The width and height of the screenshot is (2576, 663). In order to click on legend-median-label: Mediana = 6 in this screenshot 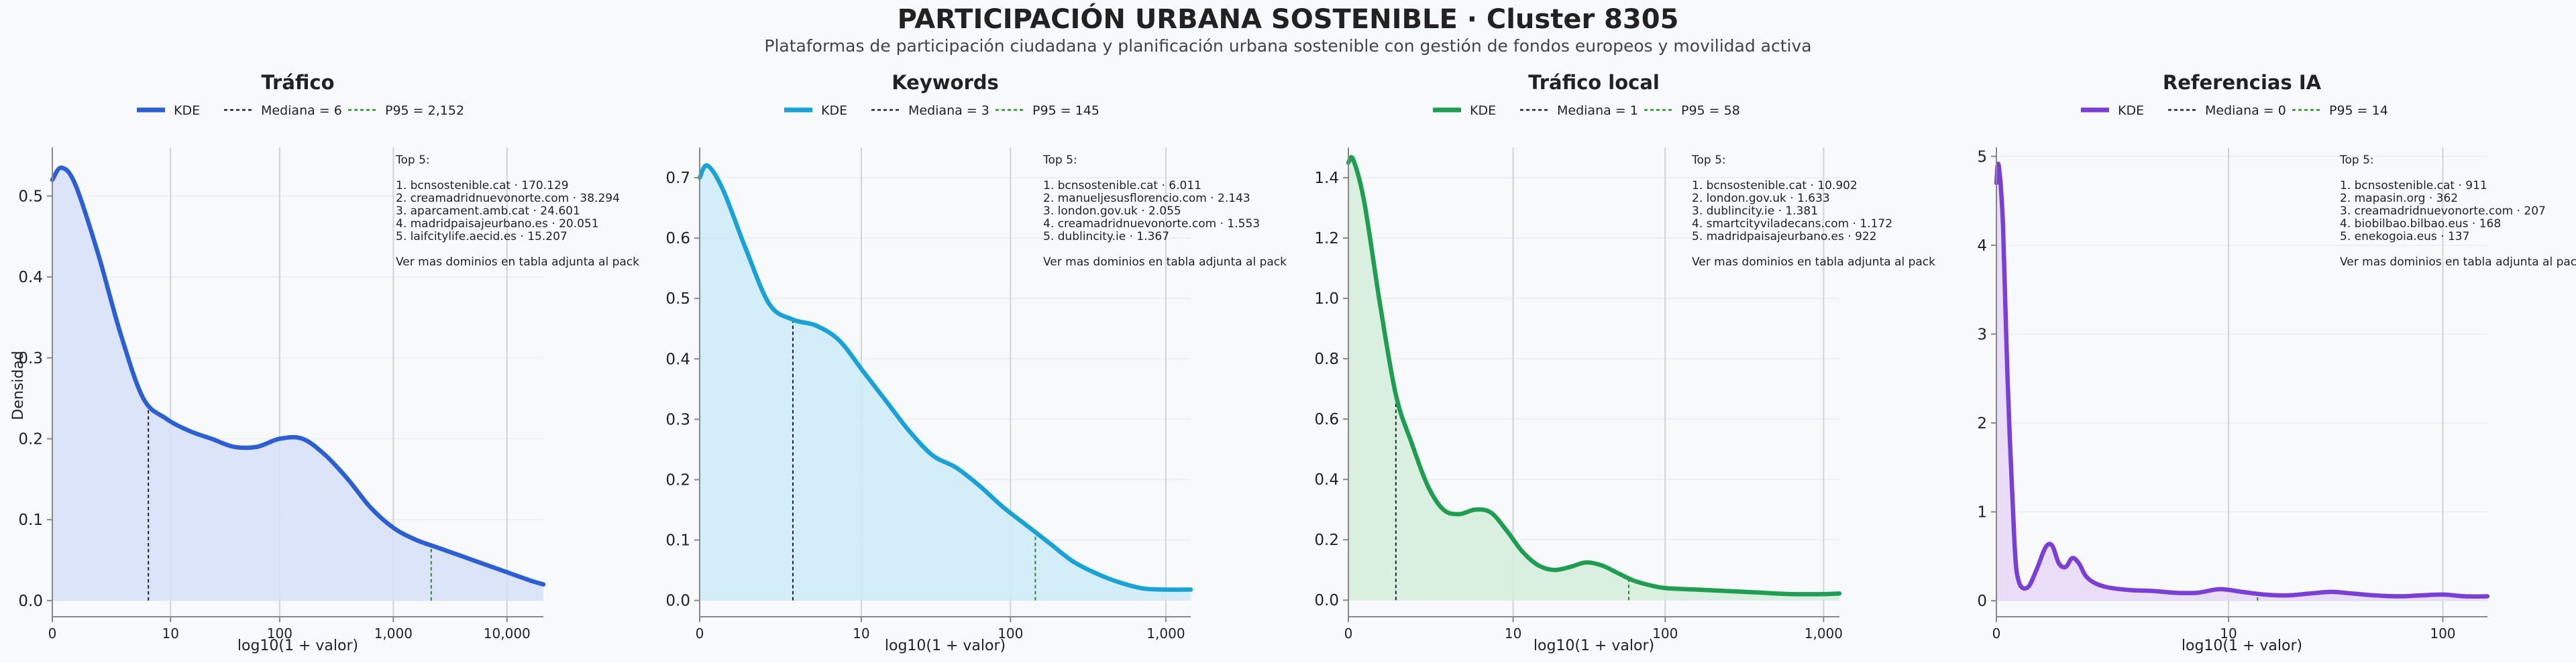, I will do `click(301, 111)`.